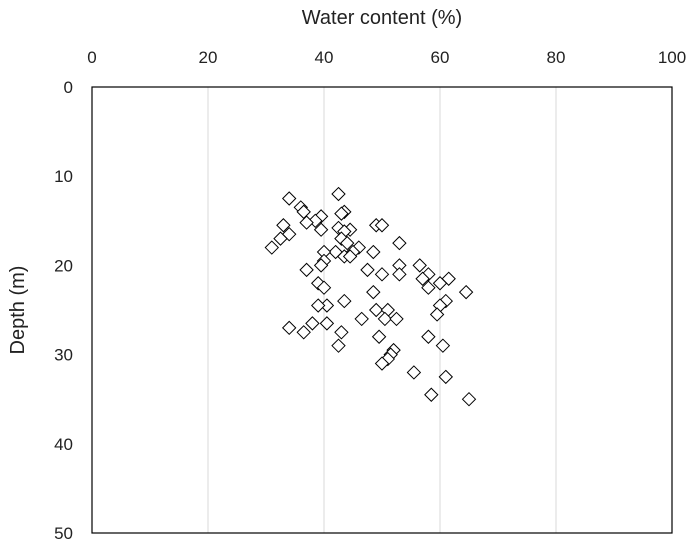 The height and width of the screenshot is (551, 697). I want to click on x-tick-label: 100, so click(672, 57).